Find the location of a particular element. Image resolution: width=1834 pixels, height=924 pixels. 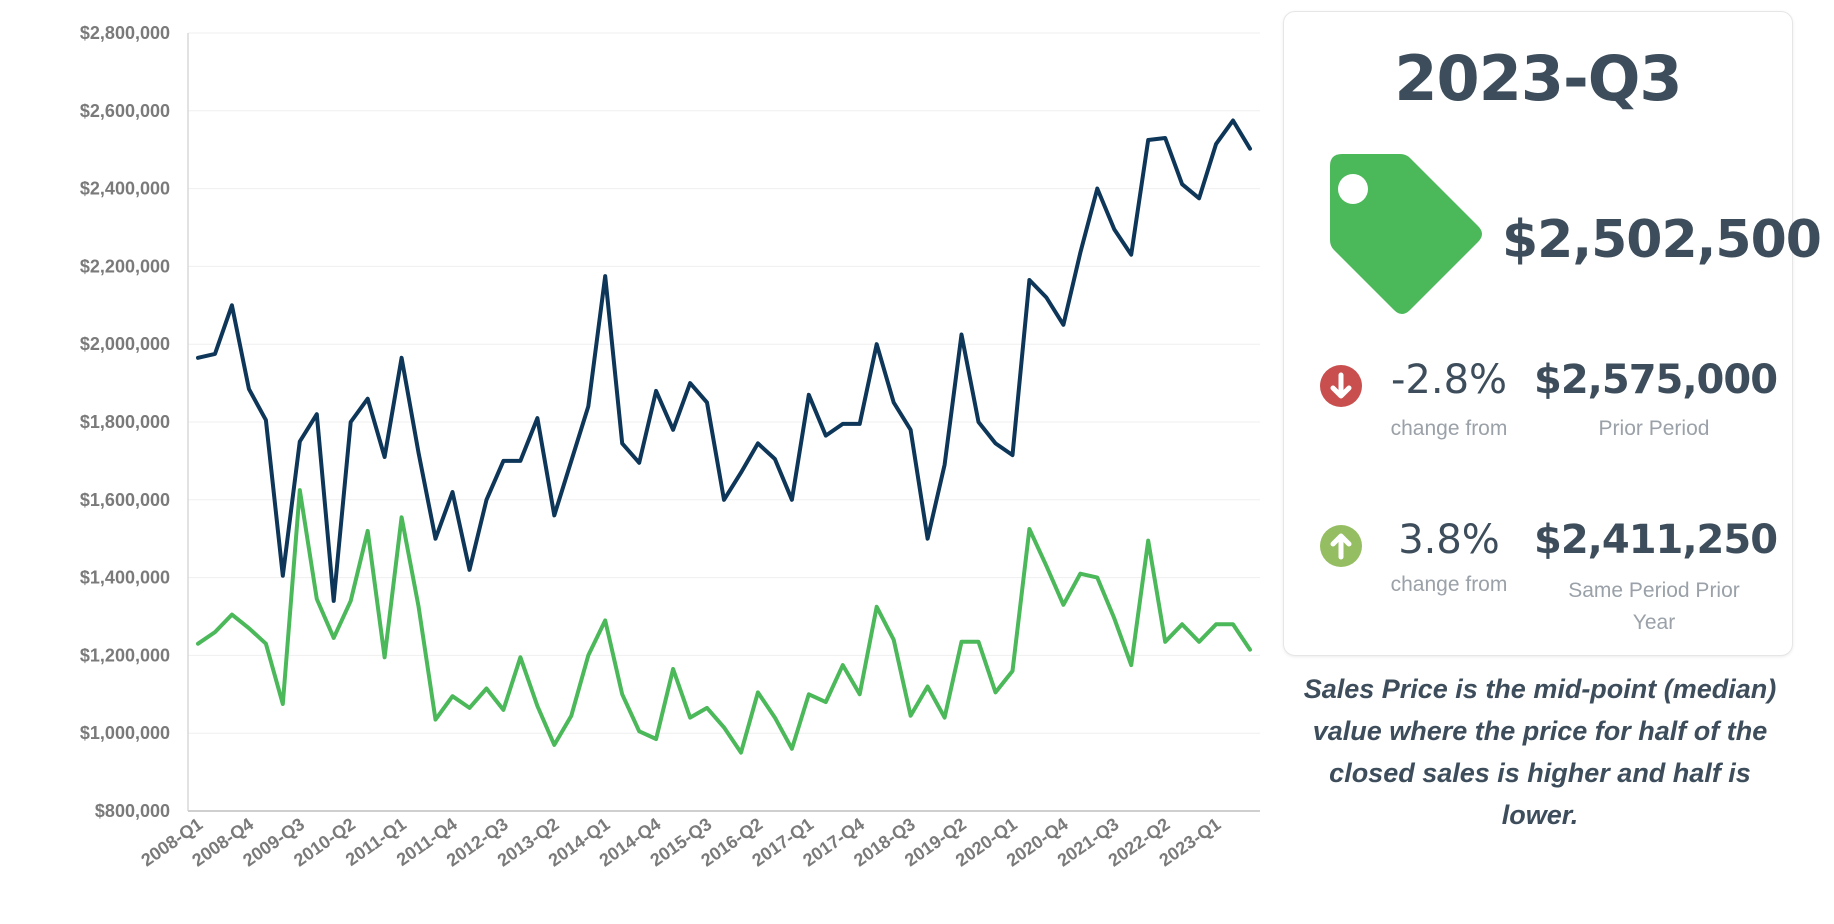

y-tick-label: $1,200,000 is located at coordinates (125, 655).